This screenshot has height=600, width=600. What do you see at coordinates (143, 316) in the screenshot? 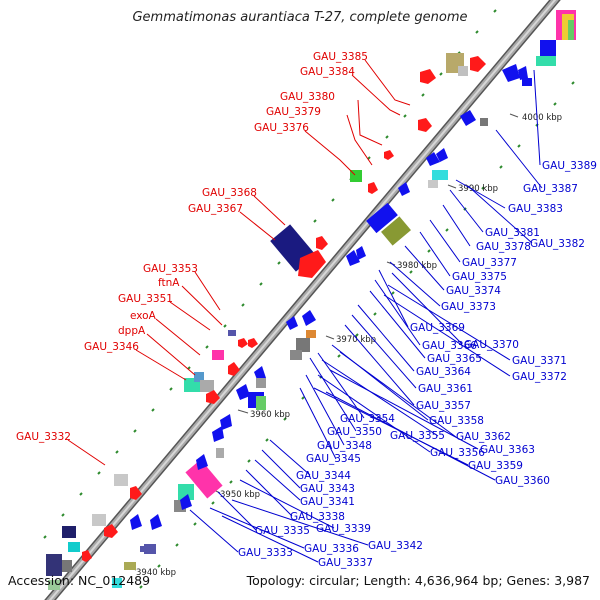
I see `label-exoA: exoA` at bounding box center [143, 316].